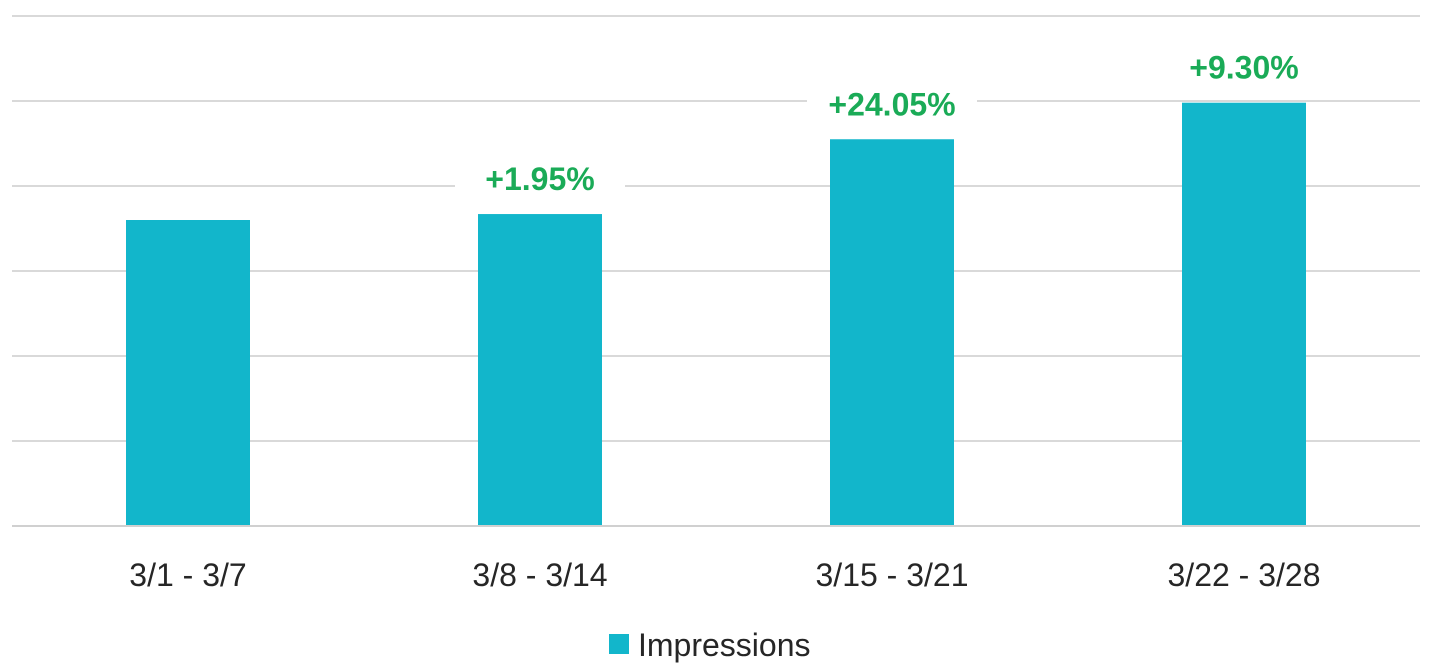  Describe the element at coordinates (539, 179) in the screenshot. I see `data-label-2: +1.95%` at that location.